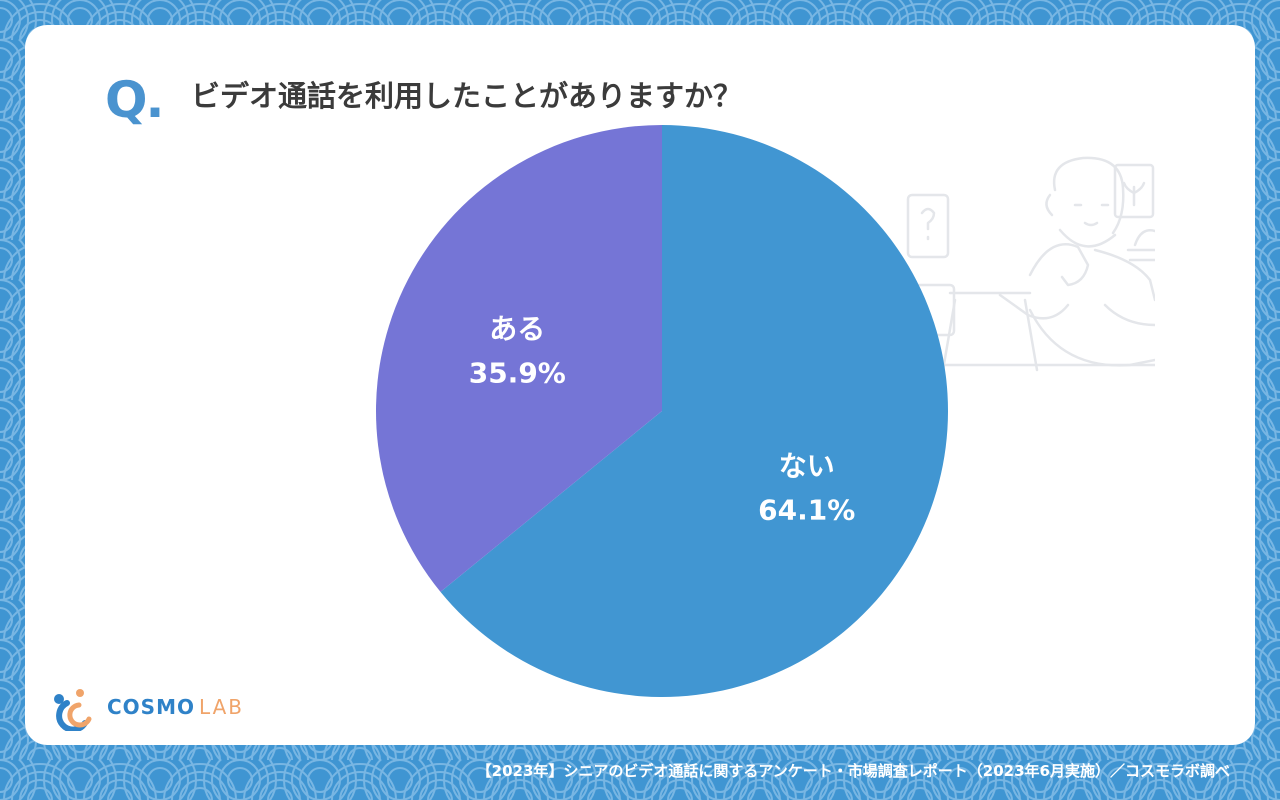  I want to click on pie-slice-value-0: 64.1%, so click(806, 510).